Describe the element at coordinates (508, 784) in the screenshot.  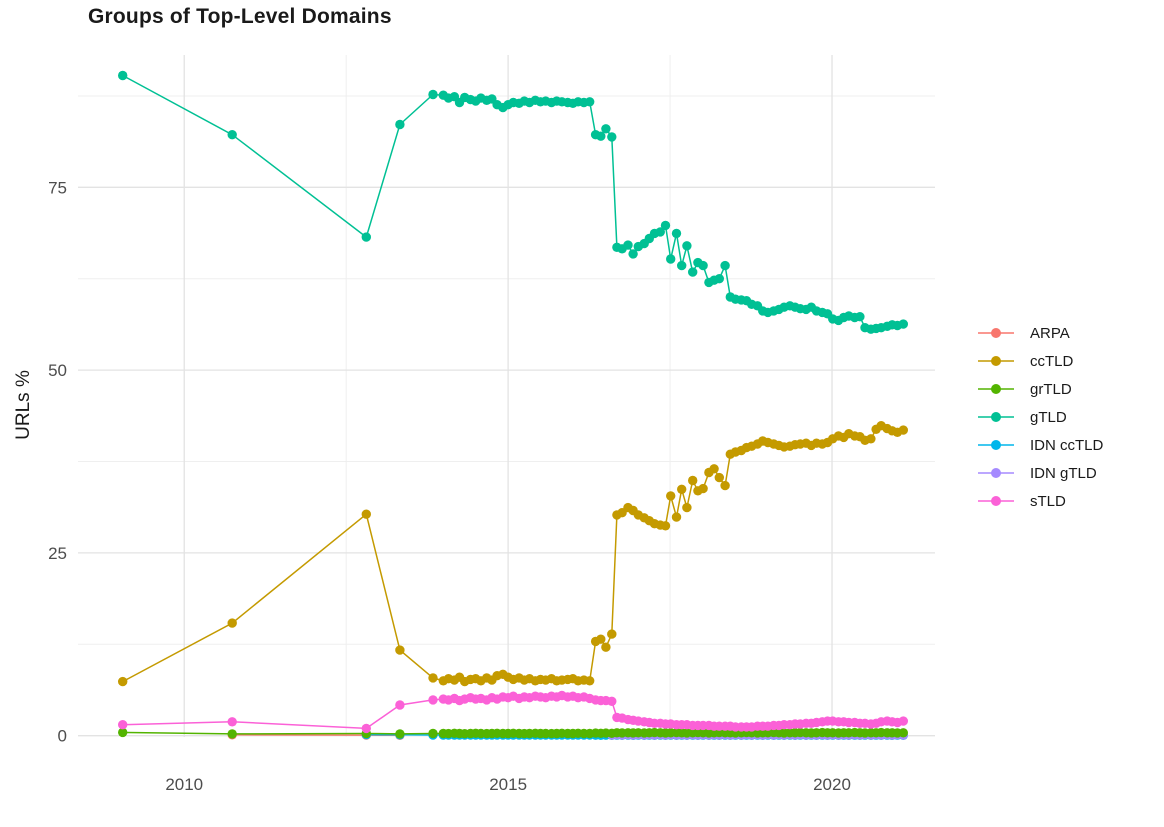
I see `x-tick-label: 2015` at that location.